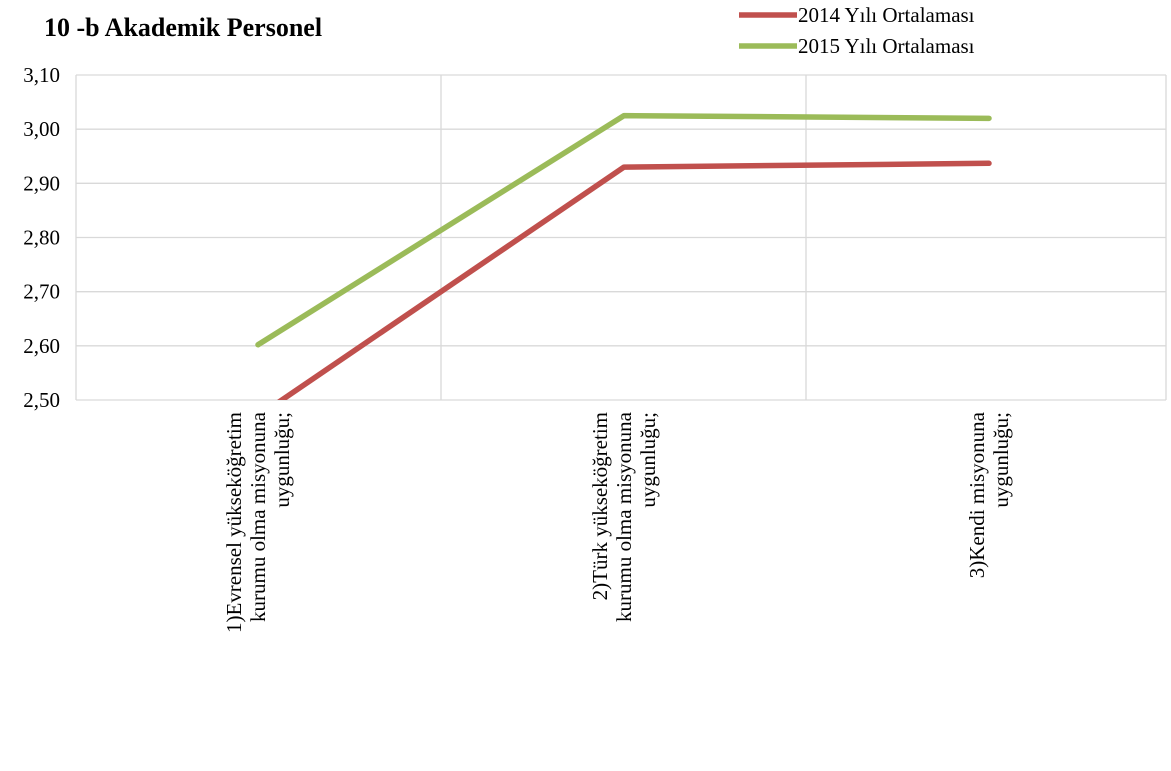  What do you see at coordinates (41, 400) in the screenshot?
I see `y-tick-label: 2,50` at bounding box center [41, 400].